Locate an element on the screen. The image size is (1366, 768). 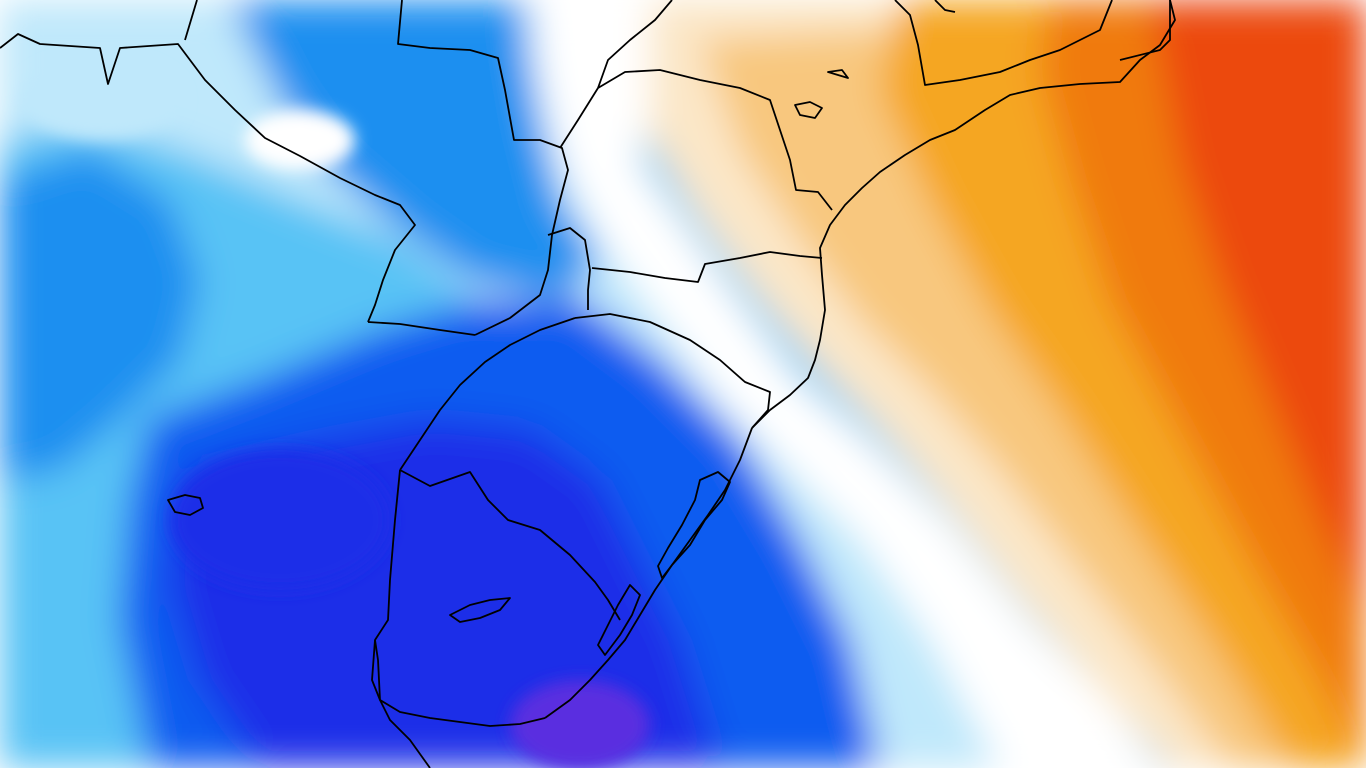
cold-left-lobe is located at coordinates (100, 315).